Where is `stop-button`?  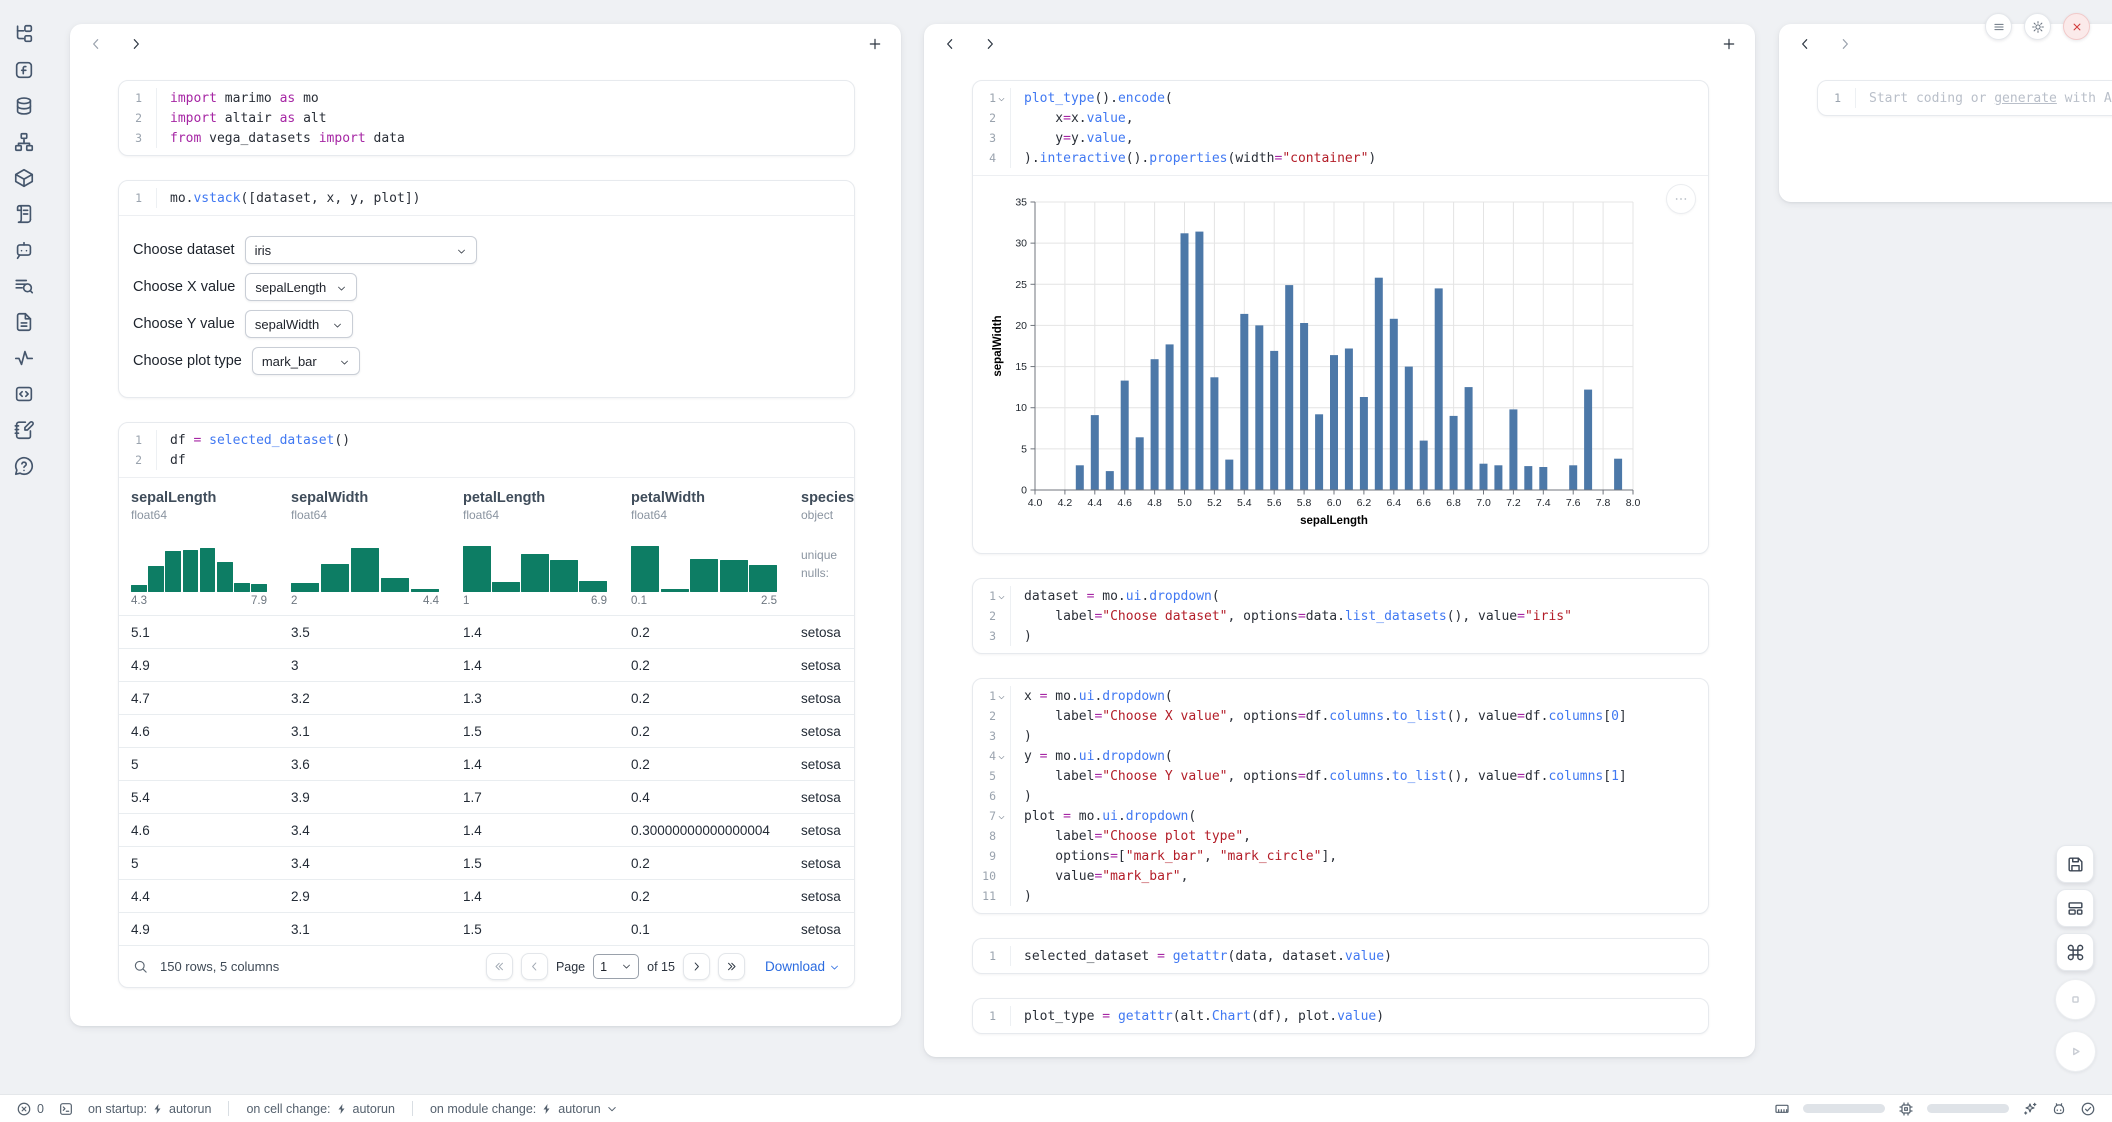 stop-button is located at coordinates (2075, 999).